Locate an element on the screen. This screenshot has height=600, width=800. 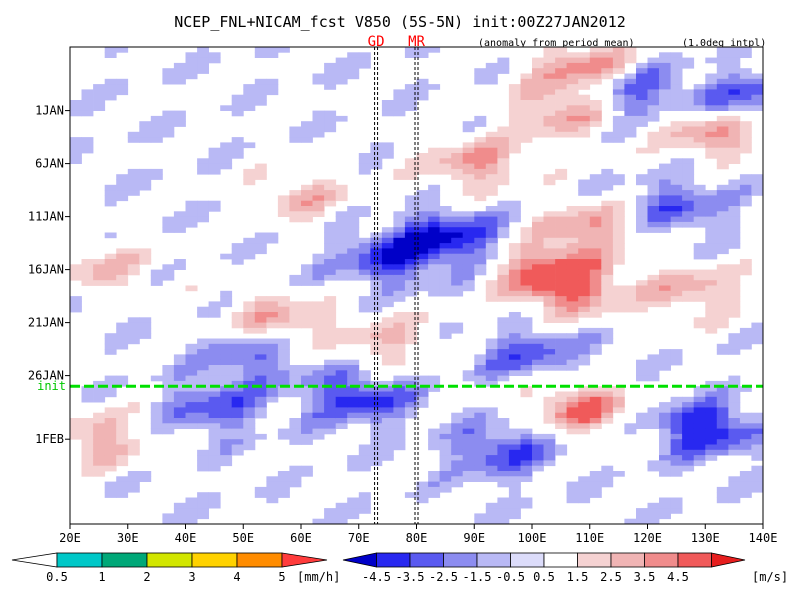
site-marker-lines is located at coordinates (396, 285).